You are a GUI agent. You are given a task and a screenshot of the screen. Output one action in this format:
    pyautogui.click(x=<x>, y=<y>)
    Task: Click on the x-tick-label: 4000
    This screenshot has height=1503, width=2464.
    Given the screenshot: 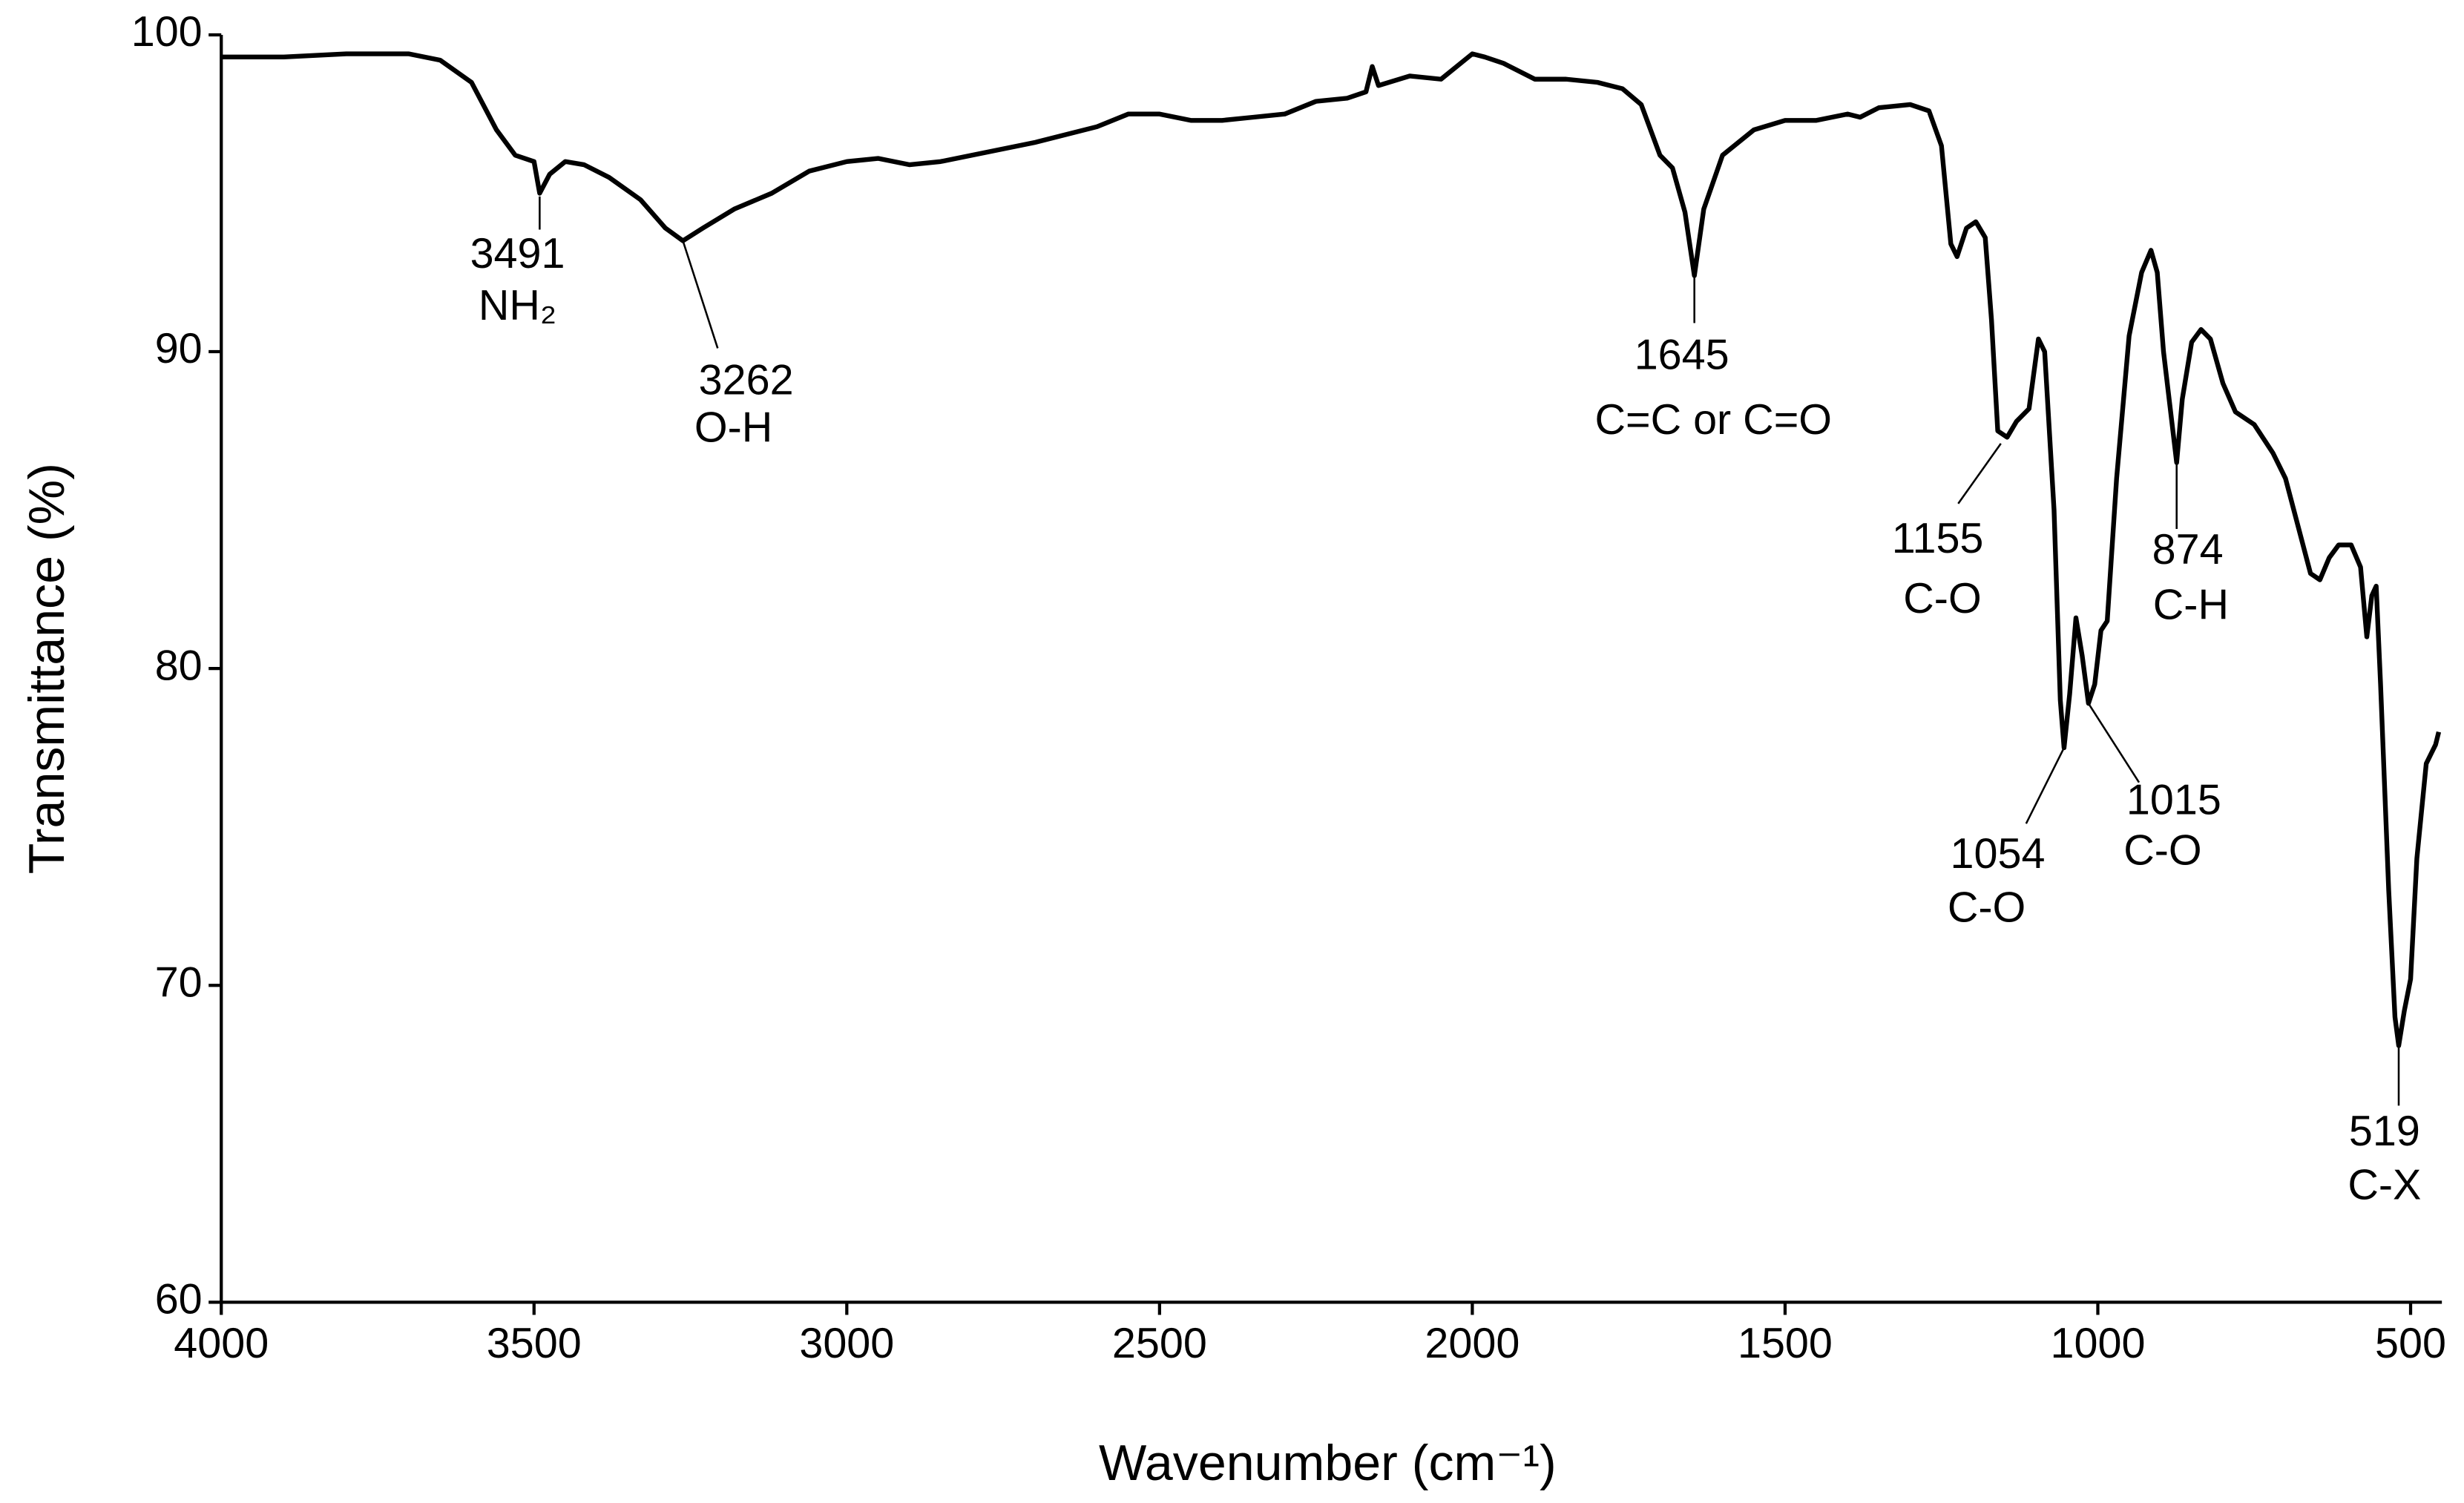 What is the action you would take?
    pyautogui.click(x=221, y=1343)
    